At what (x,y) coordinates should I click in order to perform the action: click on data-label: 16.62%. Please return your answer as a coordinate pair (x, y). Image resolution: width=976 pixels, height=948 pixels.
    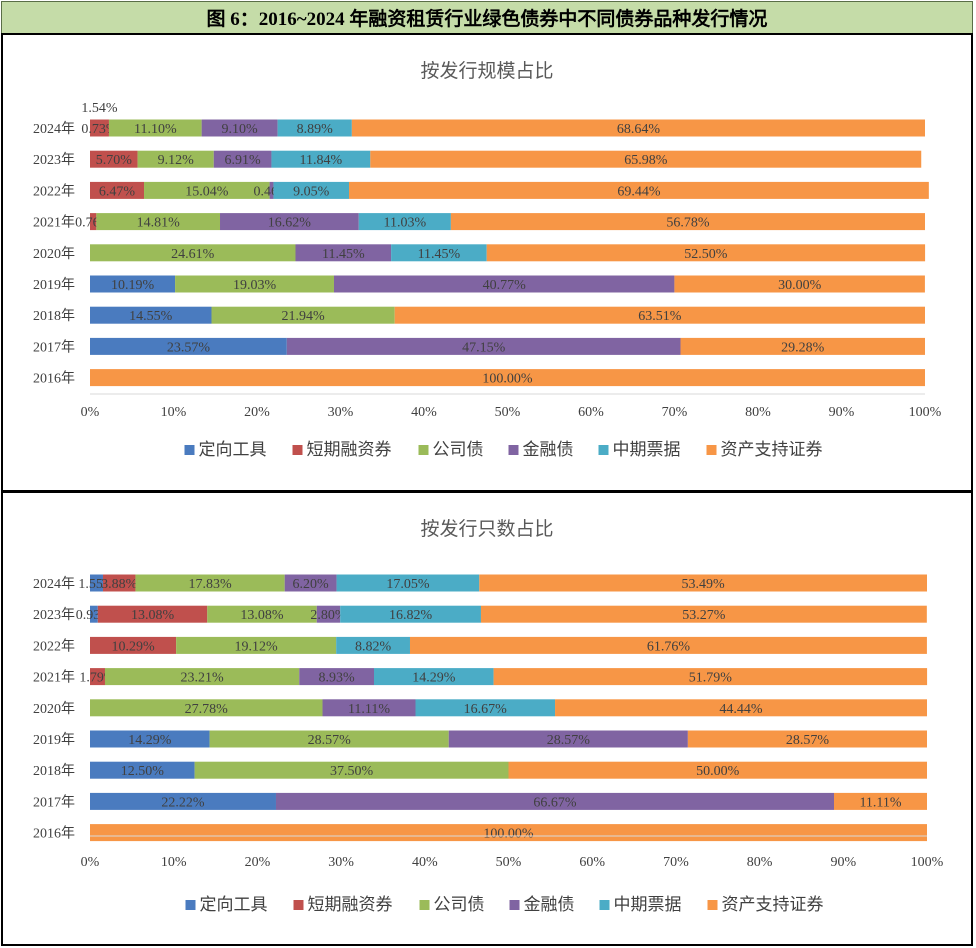
    Looking at the image, I should click on (290, 223).